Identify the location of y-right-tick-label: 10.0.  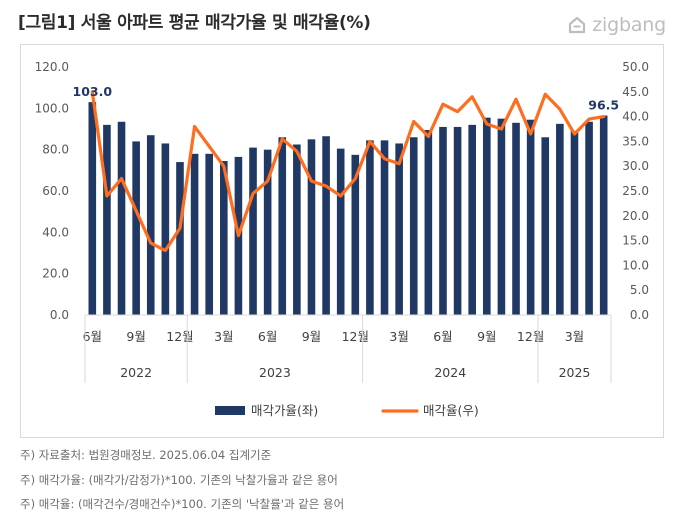
(635, 265).